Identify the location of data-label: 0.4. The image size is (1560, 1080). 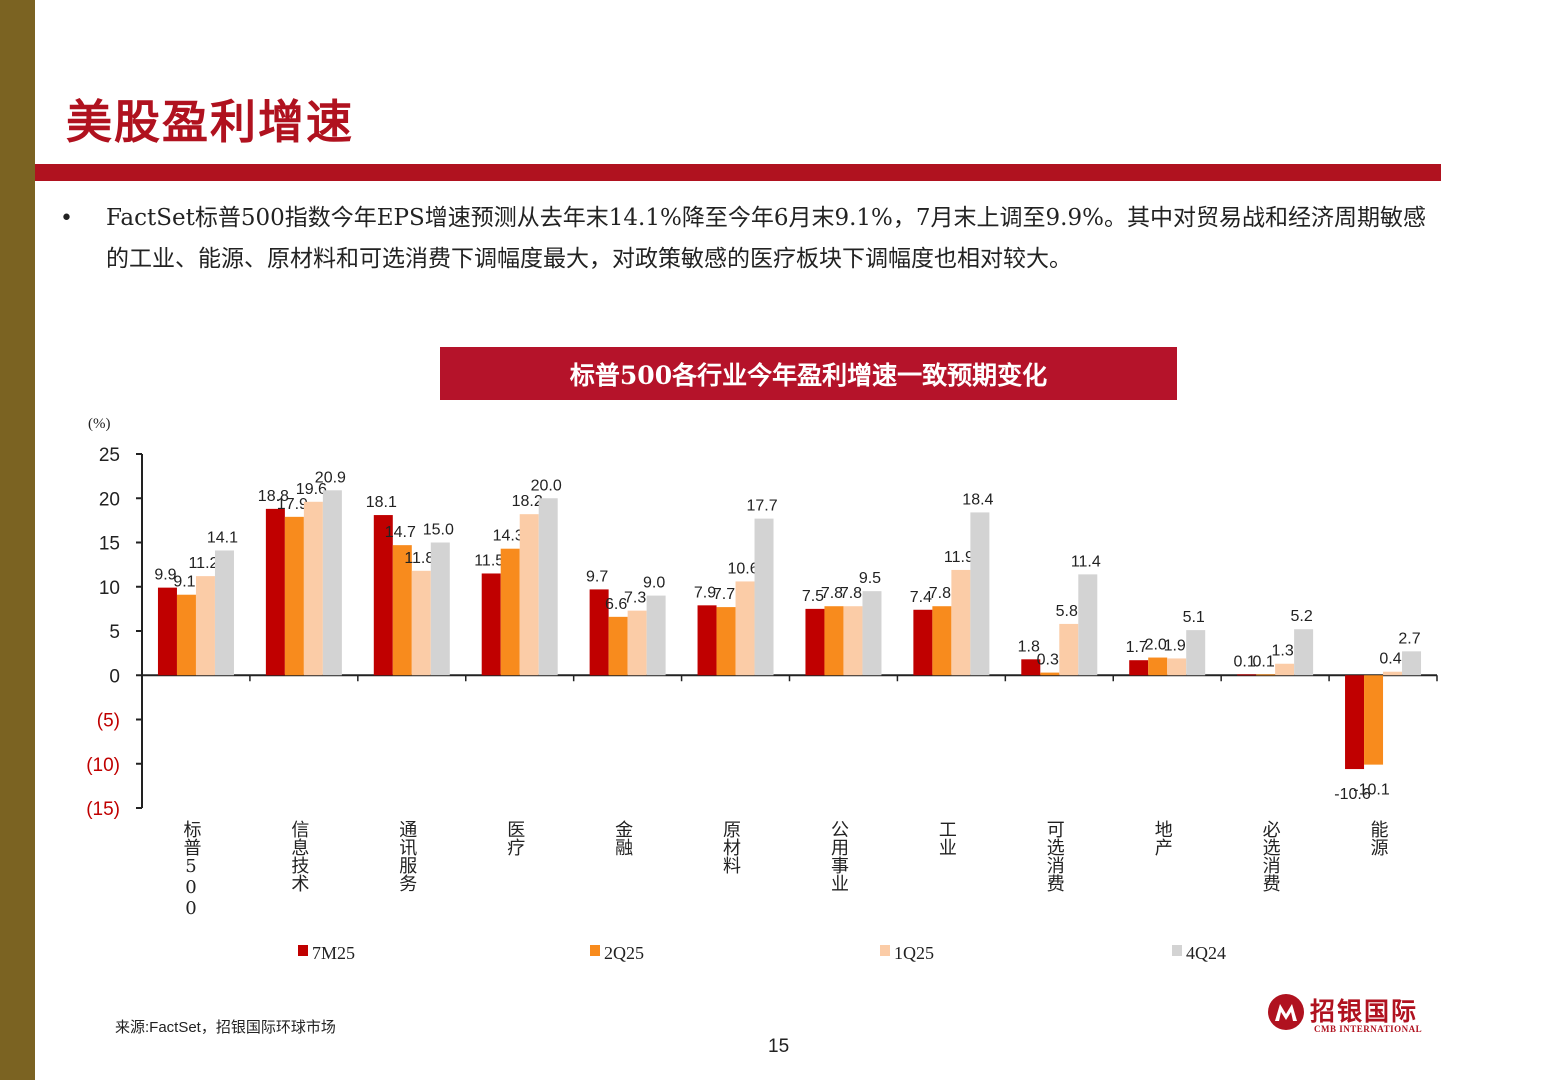
(1390, 659).